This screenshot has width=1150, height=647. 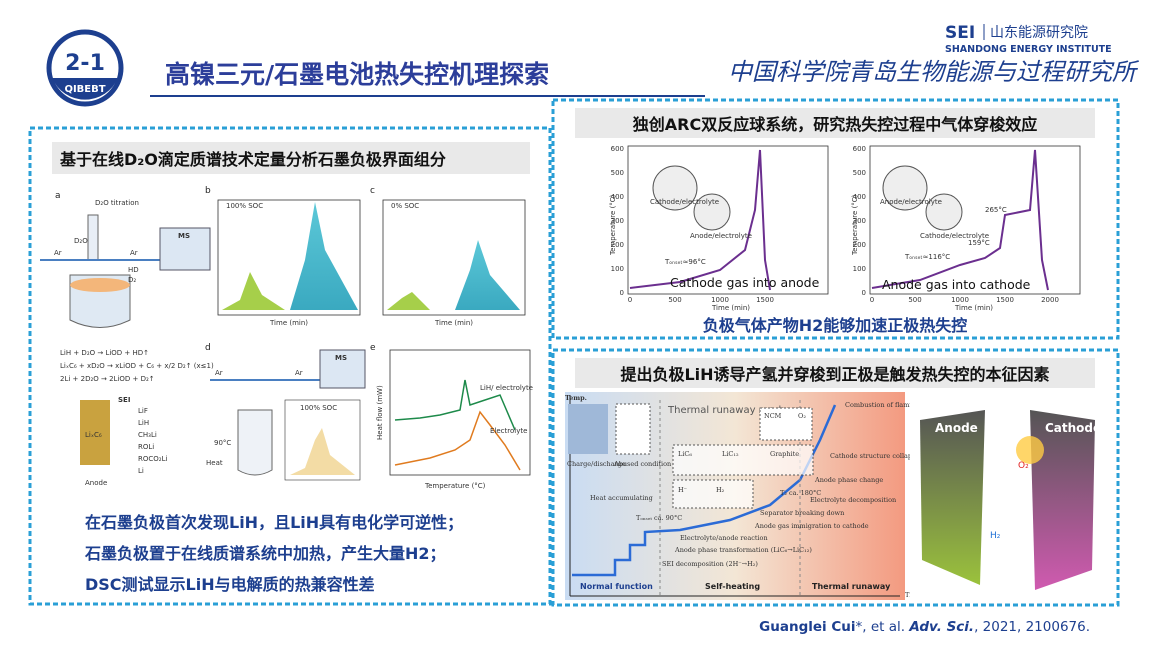 What do you see at coordinates (807, 627) in the screenshot?
I see `citation-author: Guanglei Cui` at bounding box center [807, 627].